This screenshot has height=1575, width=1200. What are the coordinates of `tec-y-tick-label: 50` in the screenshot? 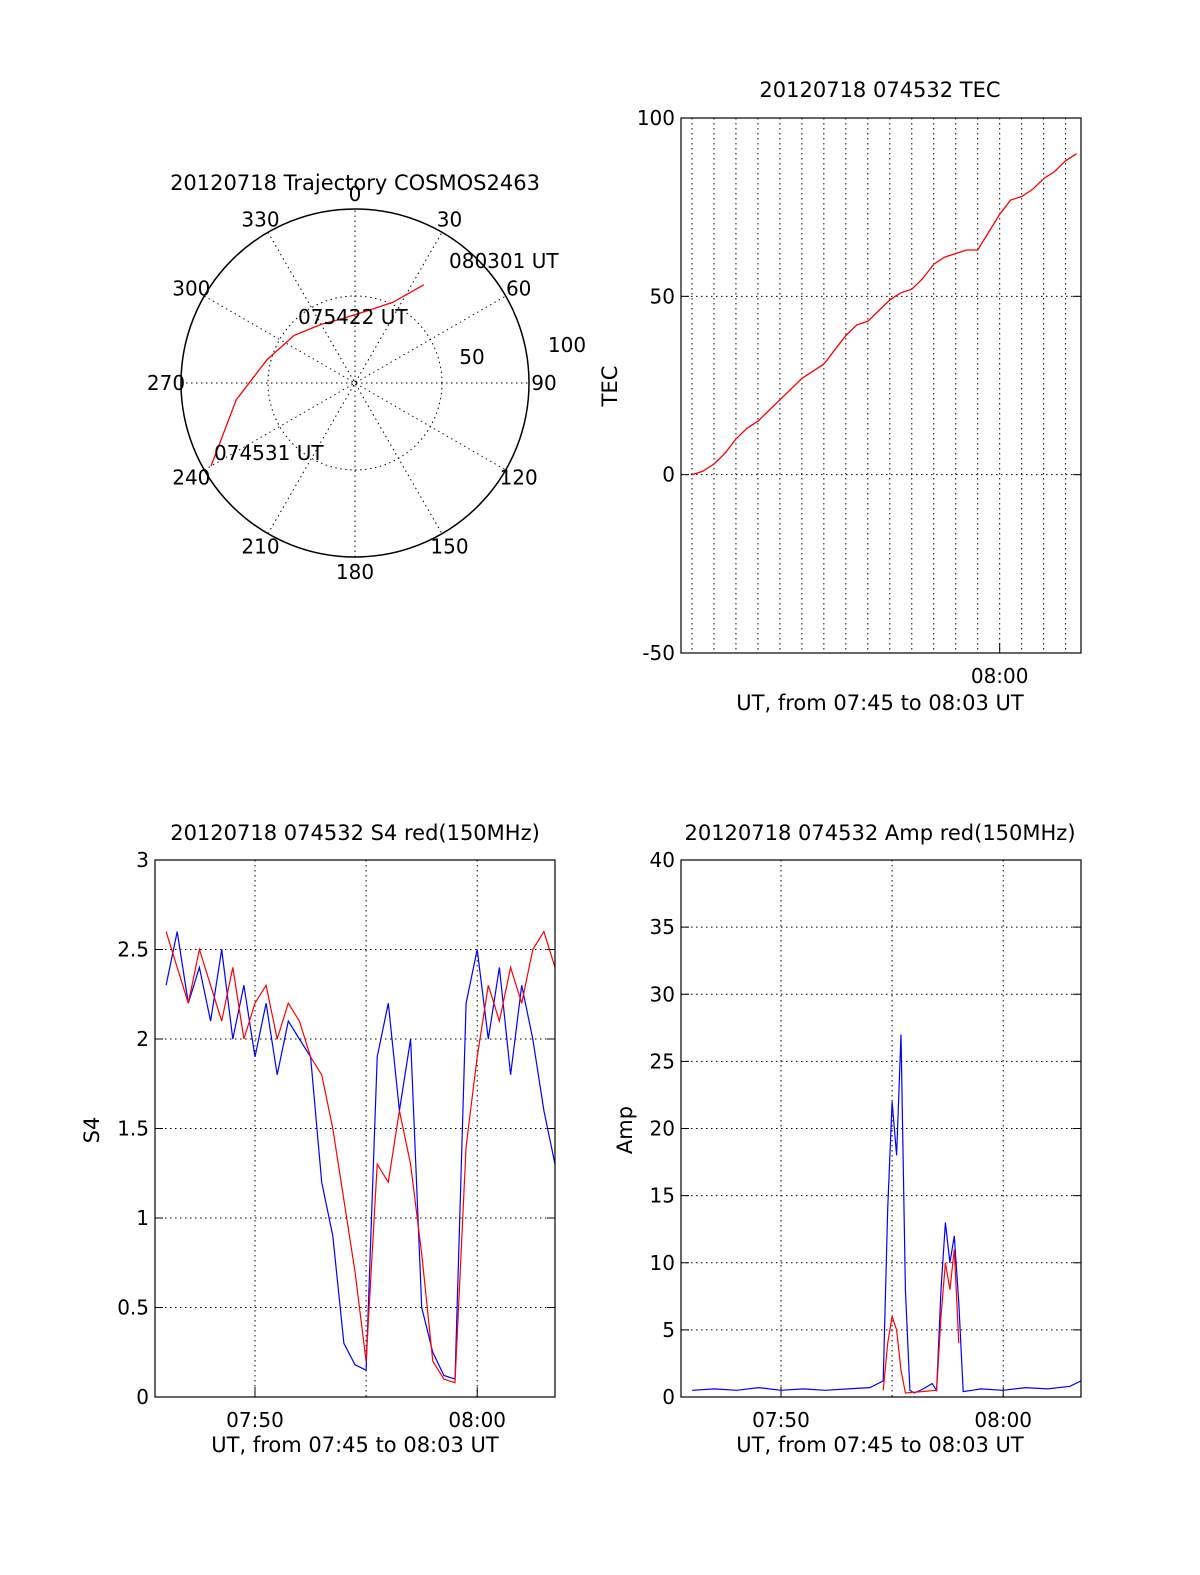 It's located at (662, 296).